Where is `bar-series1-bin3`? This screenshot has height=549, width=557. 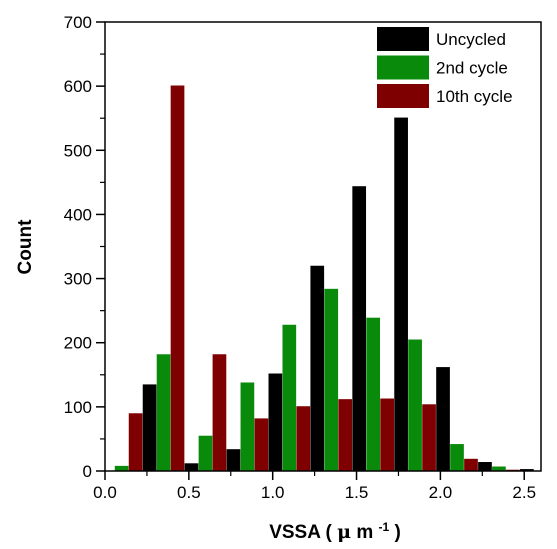
bar-series1-bin3 is located at coordinates (191, 467).